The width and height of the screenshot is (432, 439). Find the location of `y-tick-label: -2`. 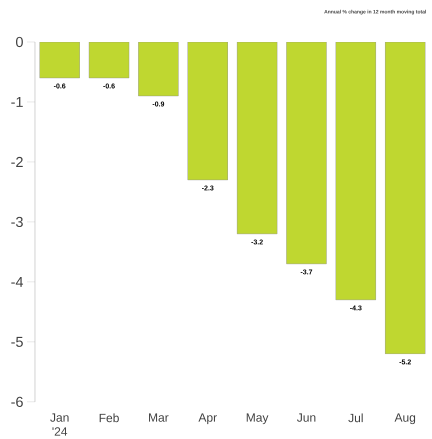

y-tick-label: -2 is located at coordinates (17, 161).